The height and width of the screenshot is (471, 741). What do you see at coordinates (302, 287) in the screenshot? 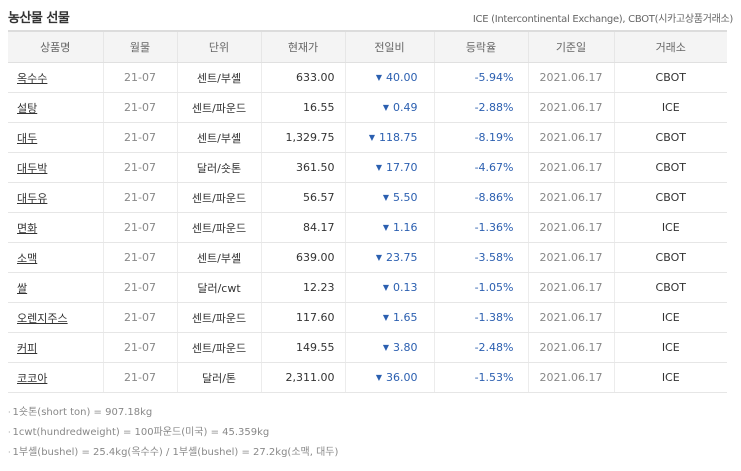
I see `price-cell: 12.23` at bounding box center [302, 287].